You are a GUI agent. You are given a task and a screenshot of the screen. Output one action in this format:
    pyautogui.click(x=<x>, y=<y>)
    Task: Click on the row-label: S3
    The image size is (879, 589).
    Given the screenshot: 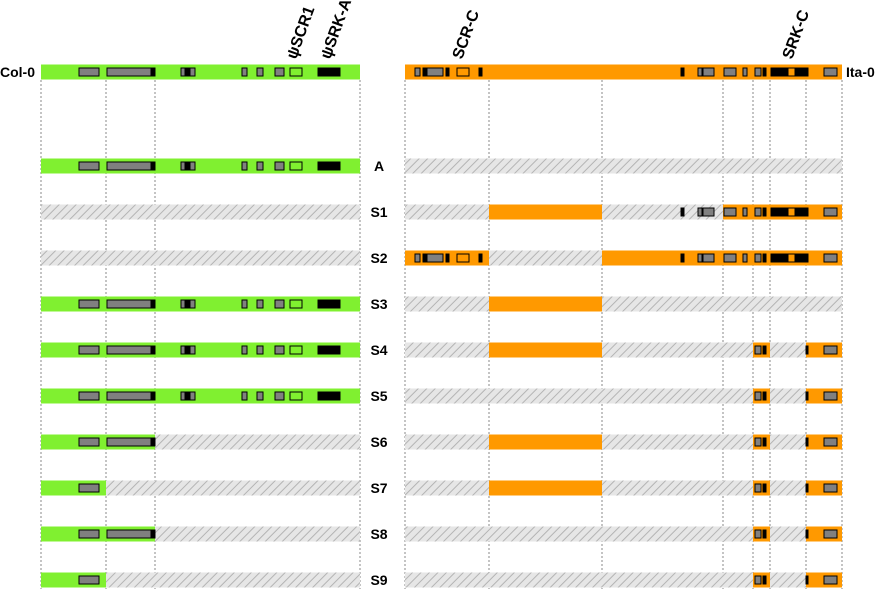 What is the action you would take?
    pyautogui.click(x=378, y=304)
    